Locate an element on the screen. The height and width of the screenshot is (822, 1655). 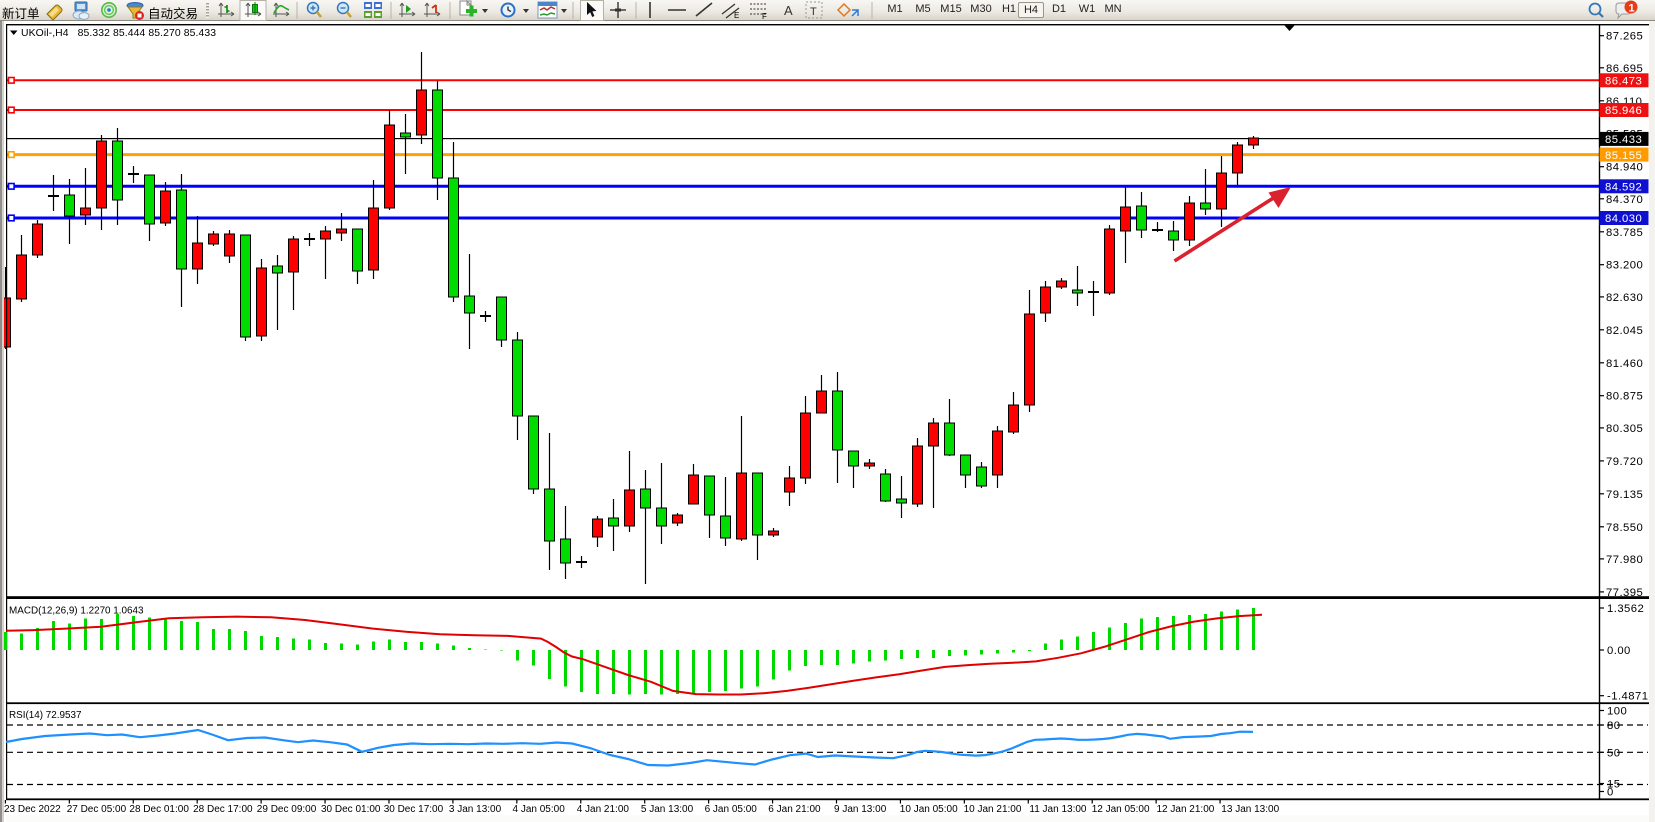
svg-text: RSI(14) 72.9537 is located at coordinates (45, 715).